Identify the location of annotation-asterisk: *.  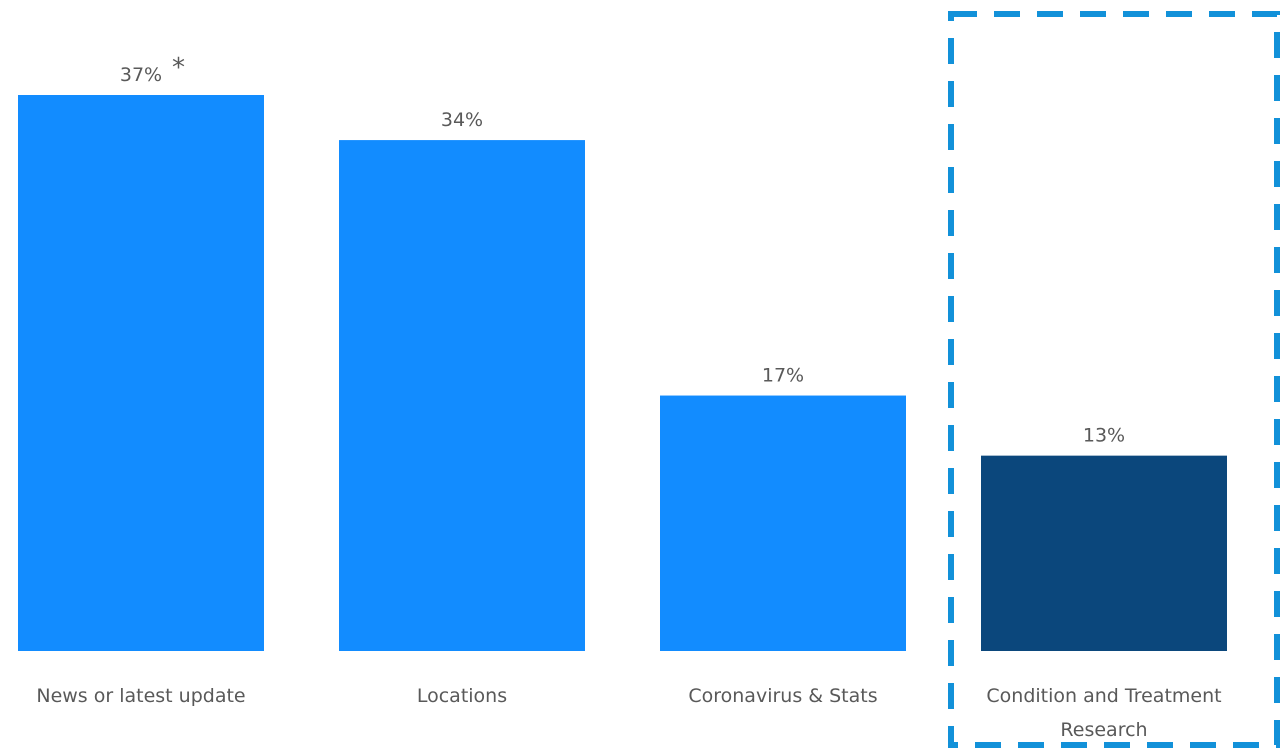
(178, 68).